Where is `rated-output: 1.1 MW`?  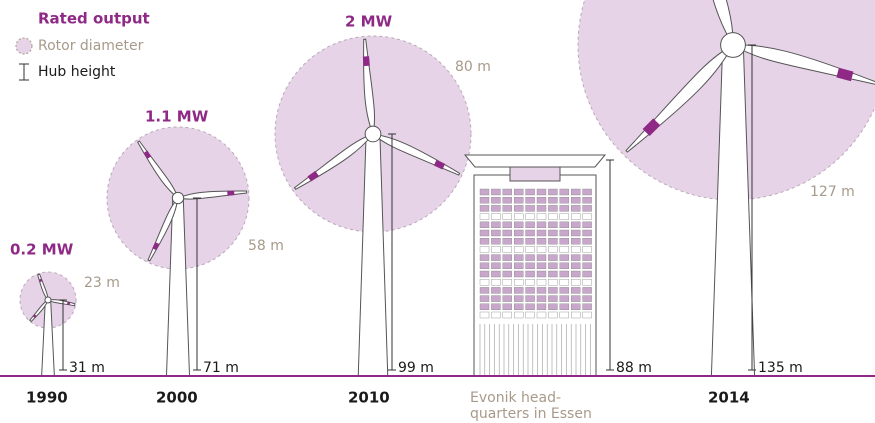 rated-output: 1.1 MW is located at coordinates (177, 117).